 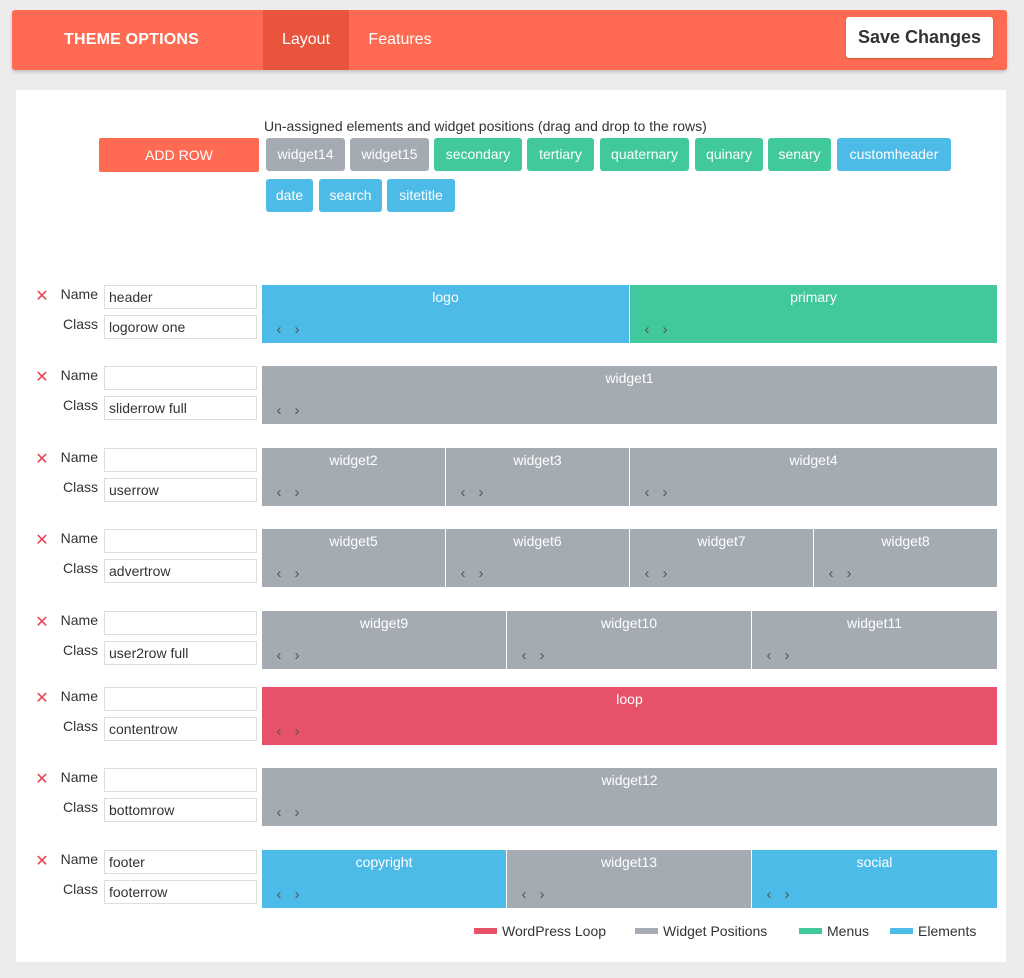 I want to click on cell-widget13: widget13 ‹ ›, so click(x=629, y=879).